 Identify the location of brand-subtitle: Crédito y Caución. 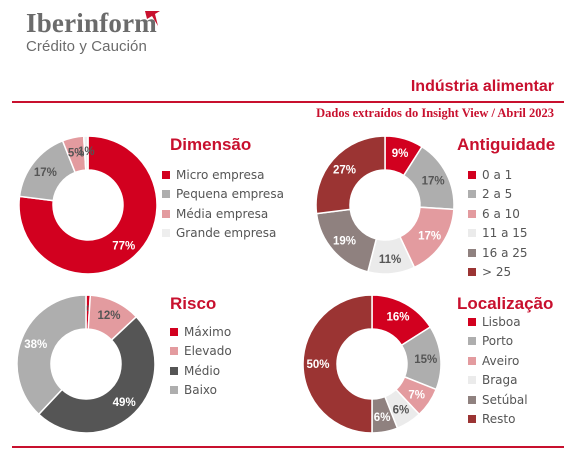
(86, 46).